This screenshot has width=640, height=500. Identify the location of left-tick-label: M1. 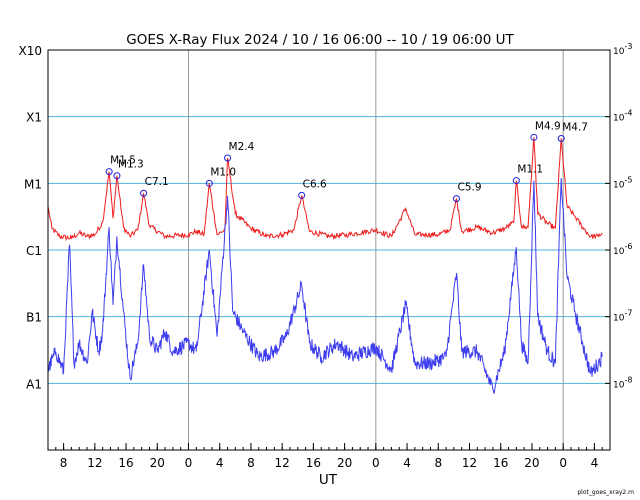
(33, 184).